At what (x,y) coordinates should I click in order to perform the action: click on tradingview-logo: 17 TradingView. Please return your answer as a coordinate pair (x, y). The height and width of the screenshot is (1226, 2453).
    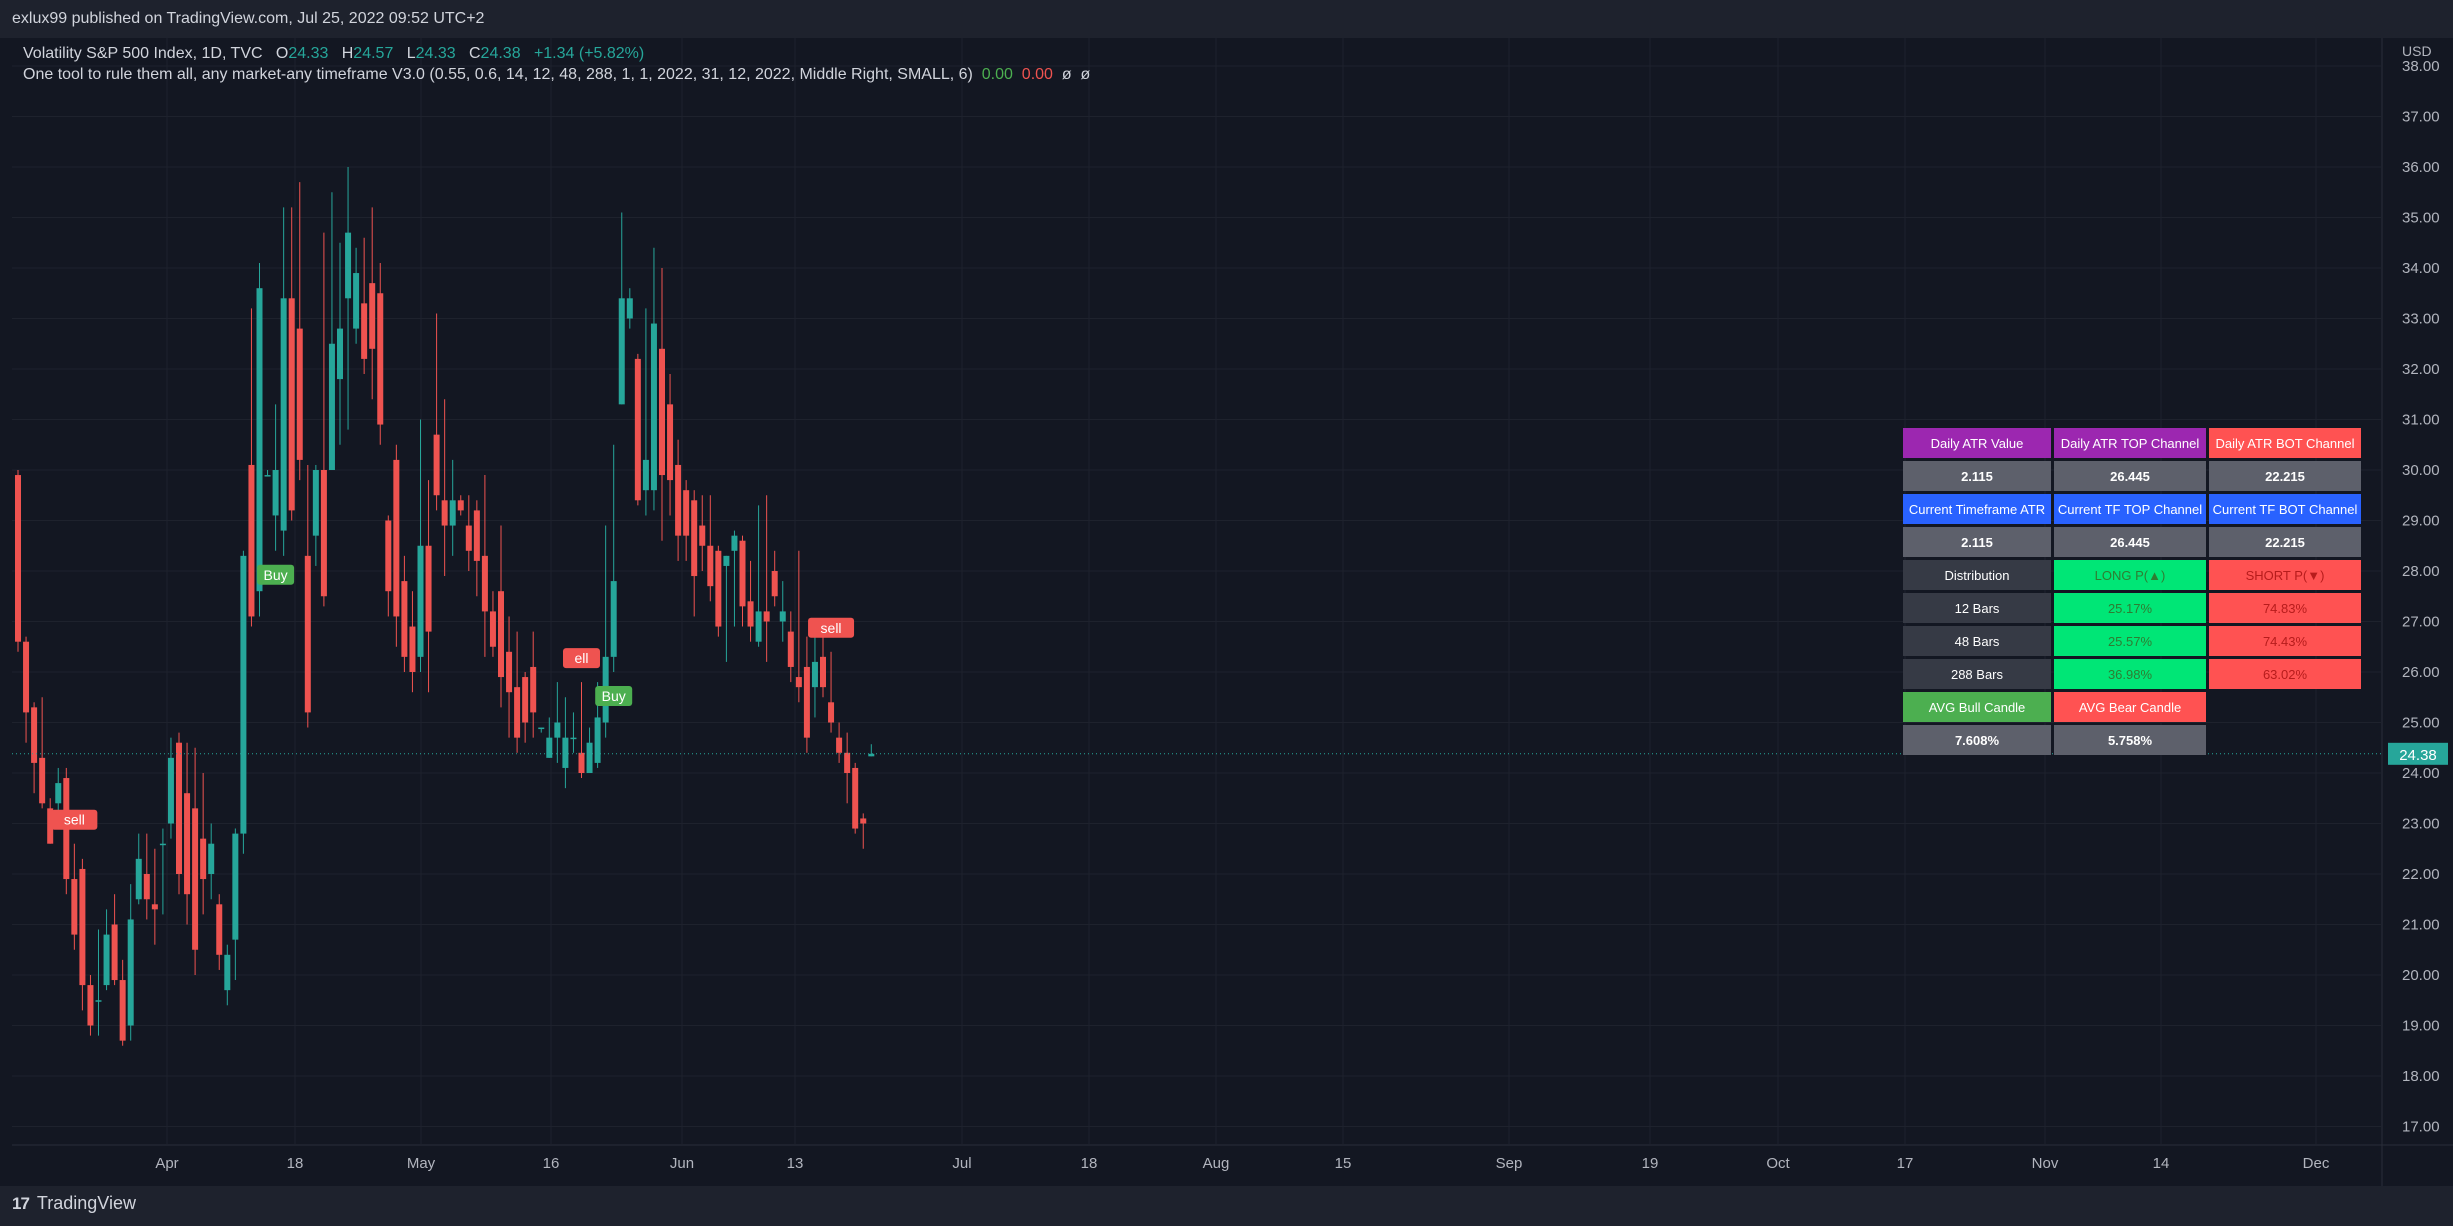
    Looking at the image, I should click on (74, 1203).